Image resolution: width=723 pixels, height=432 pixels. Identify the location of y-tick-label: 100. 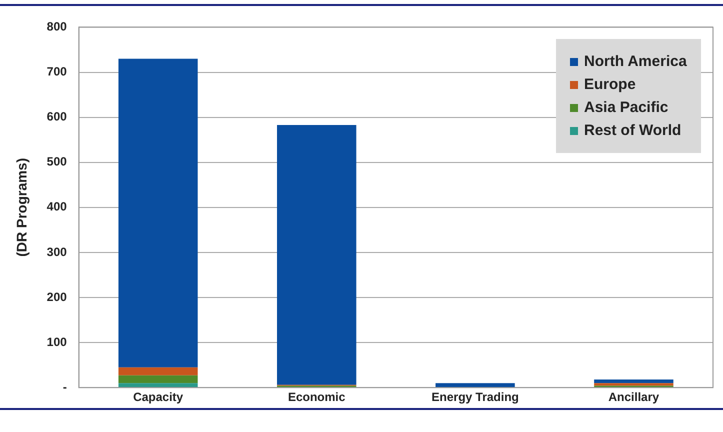
(57, 341).